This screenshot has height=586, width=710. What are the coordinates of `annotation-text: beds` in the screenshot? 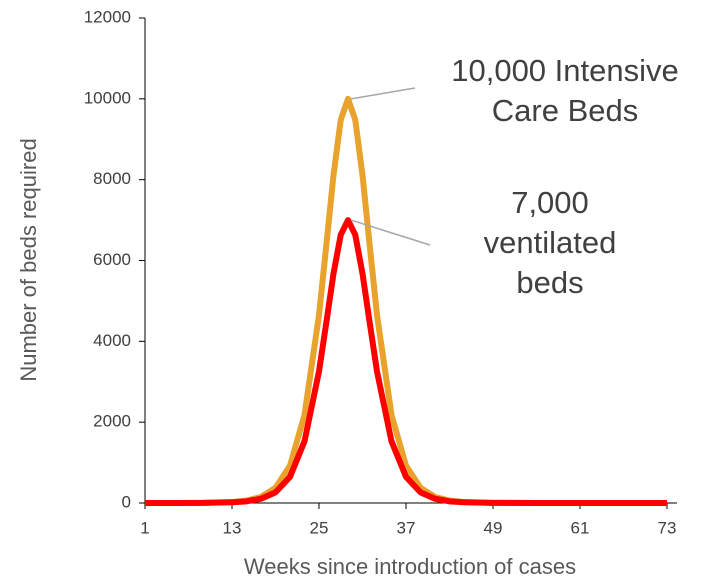 It's located at (549, 282).